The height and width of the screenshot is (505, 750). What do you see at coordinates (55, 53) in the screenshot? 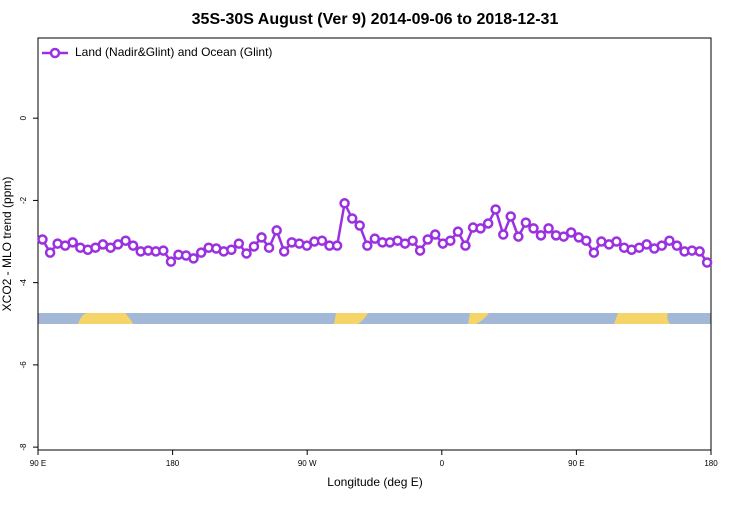
I see `legend-marker` at bounding box center [55, 53].